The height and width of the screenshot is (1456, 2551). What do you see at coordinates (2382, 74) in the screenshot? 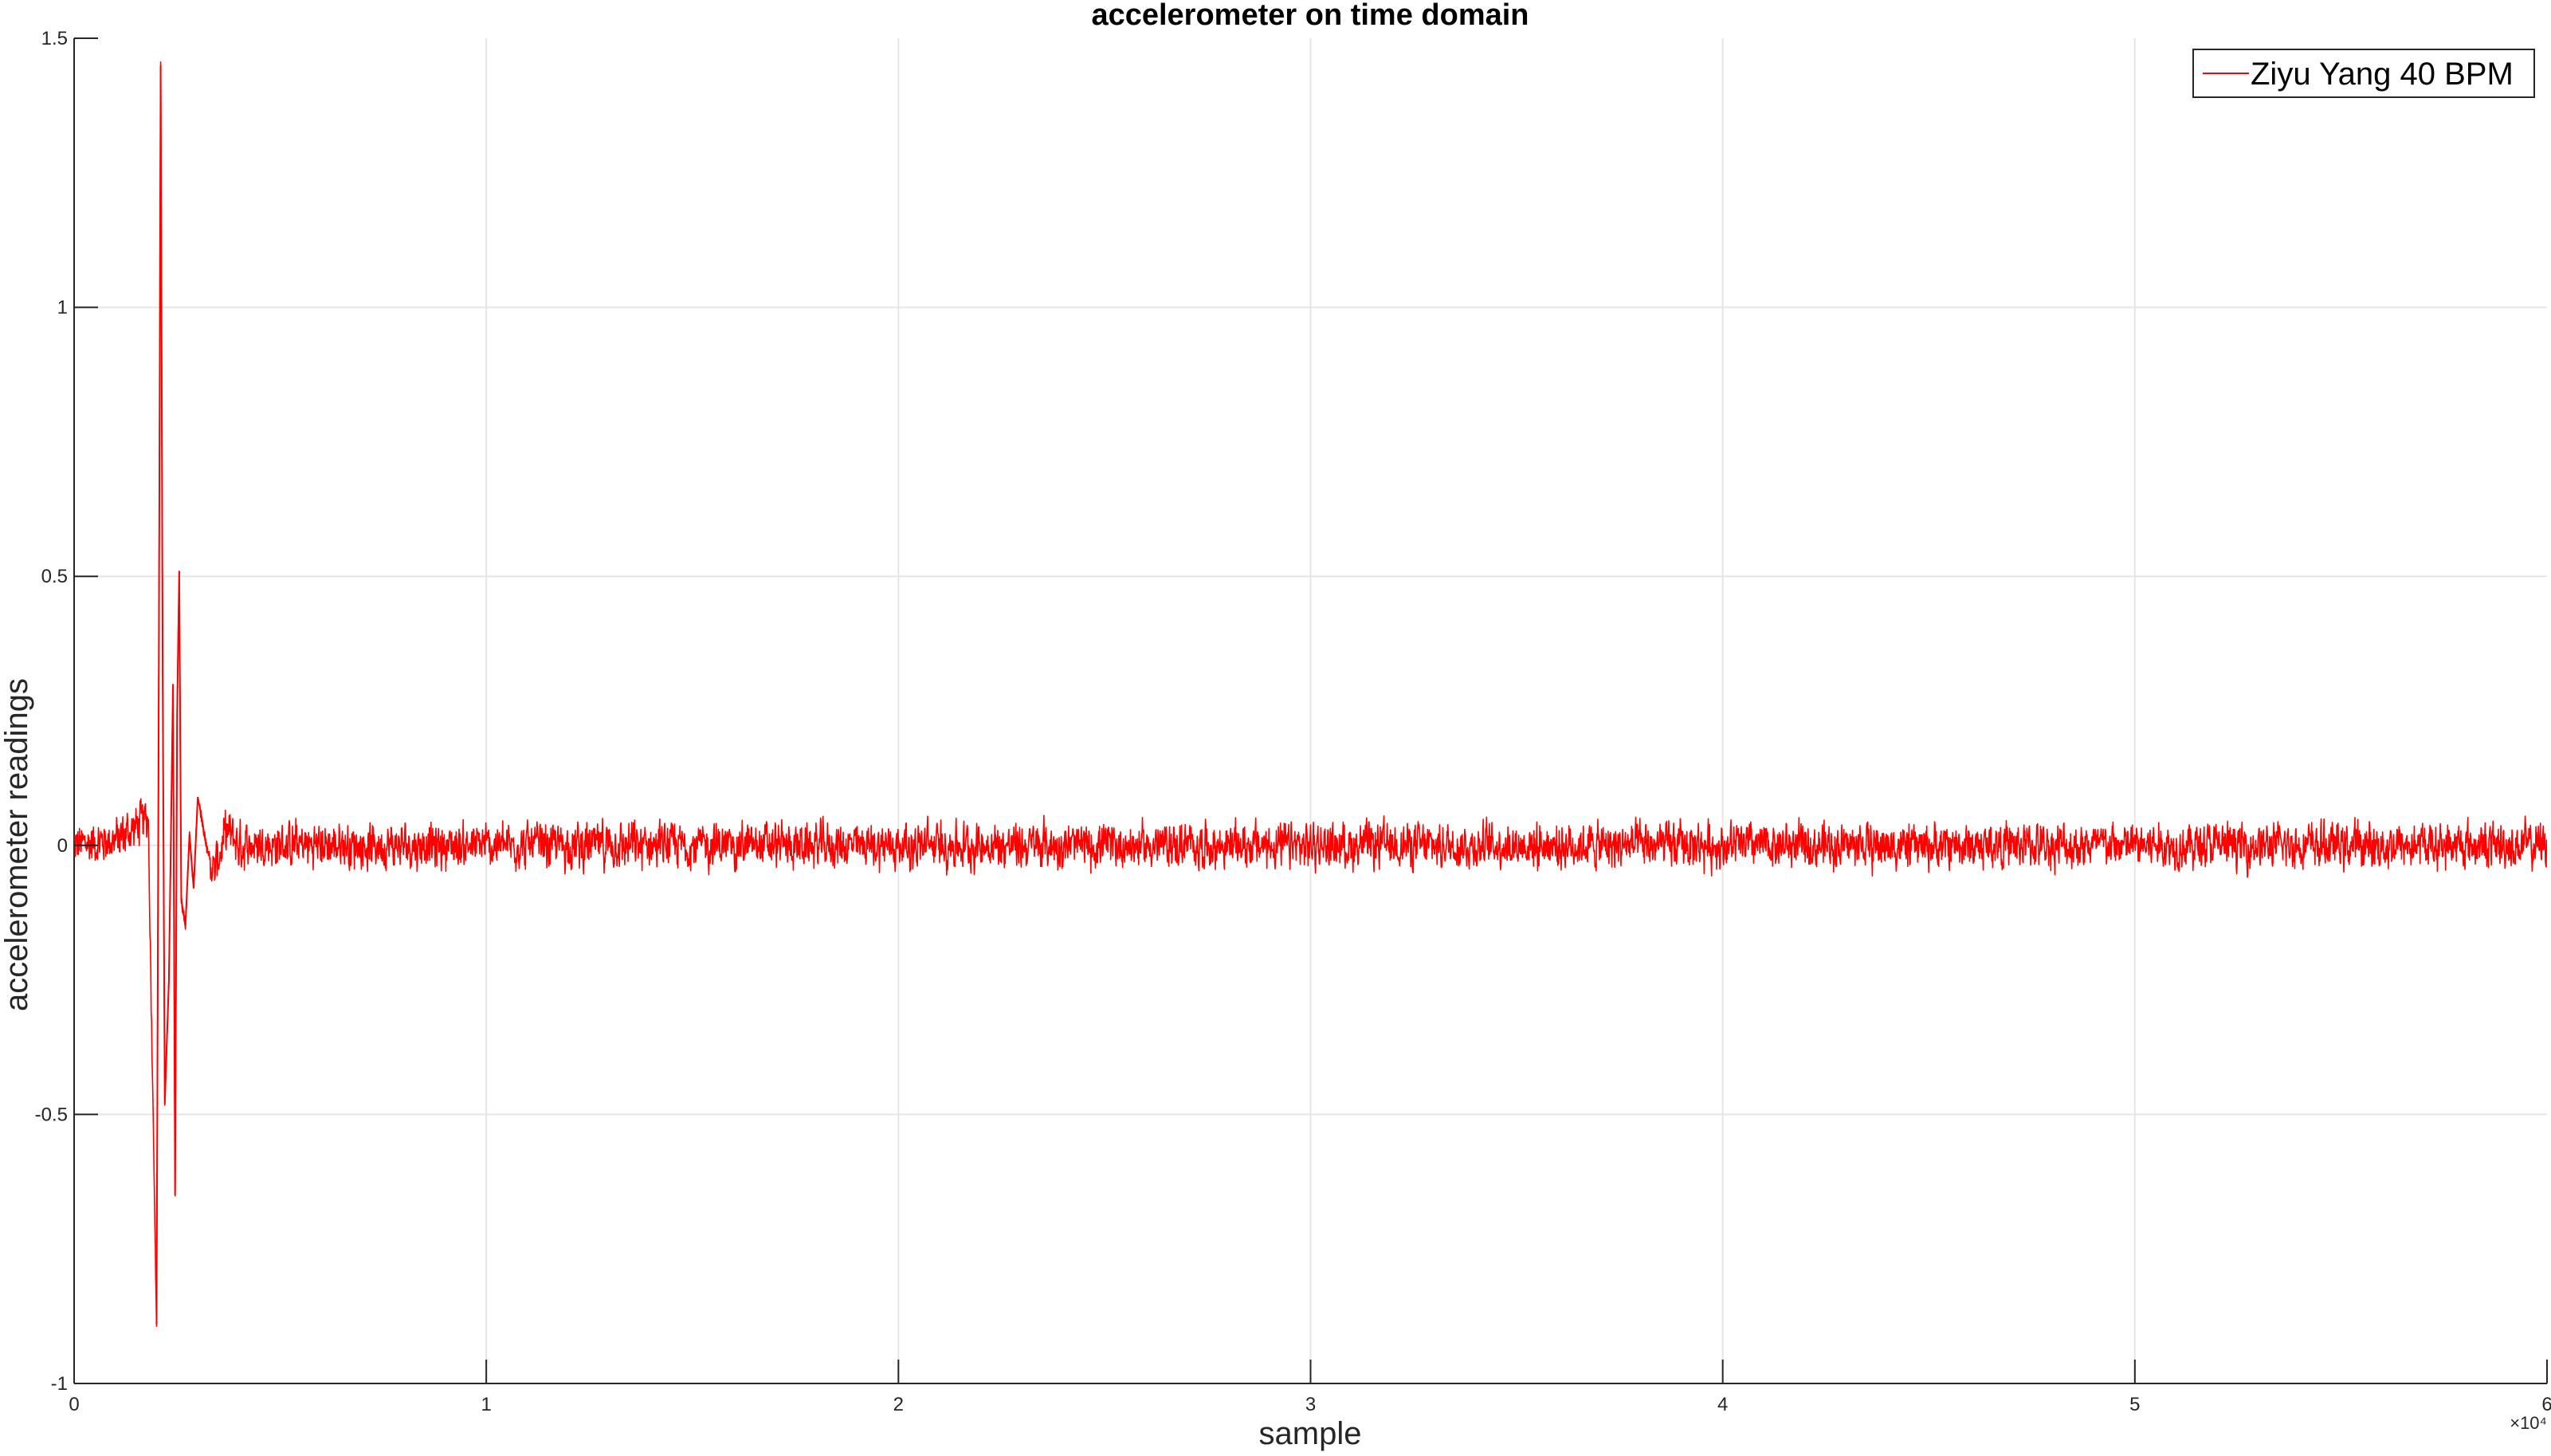
I see `legend-label: Ziyu Yang 40 BPM` at bounding box center [2382, 74].